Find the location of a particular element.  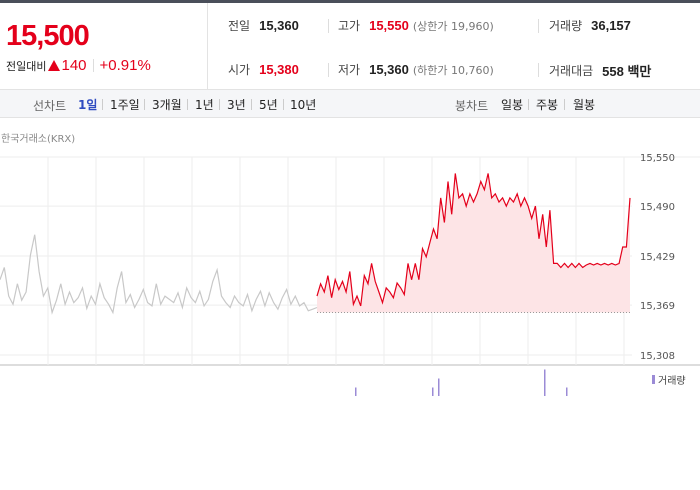

chart-fill is located at coordinates (473, 243).